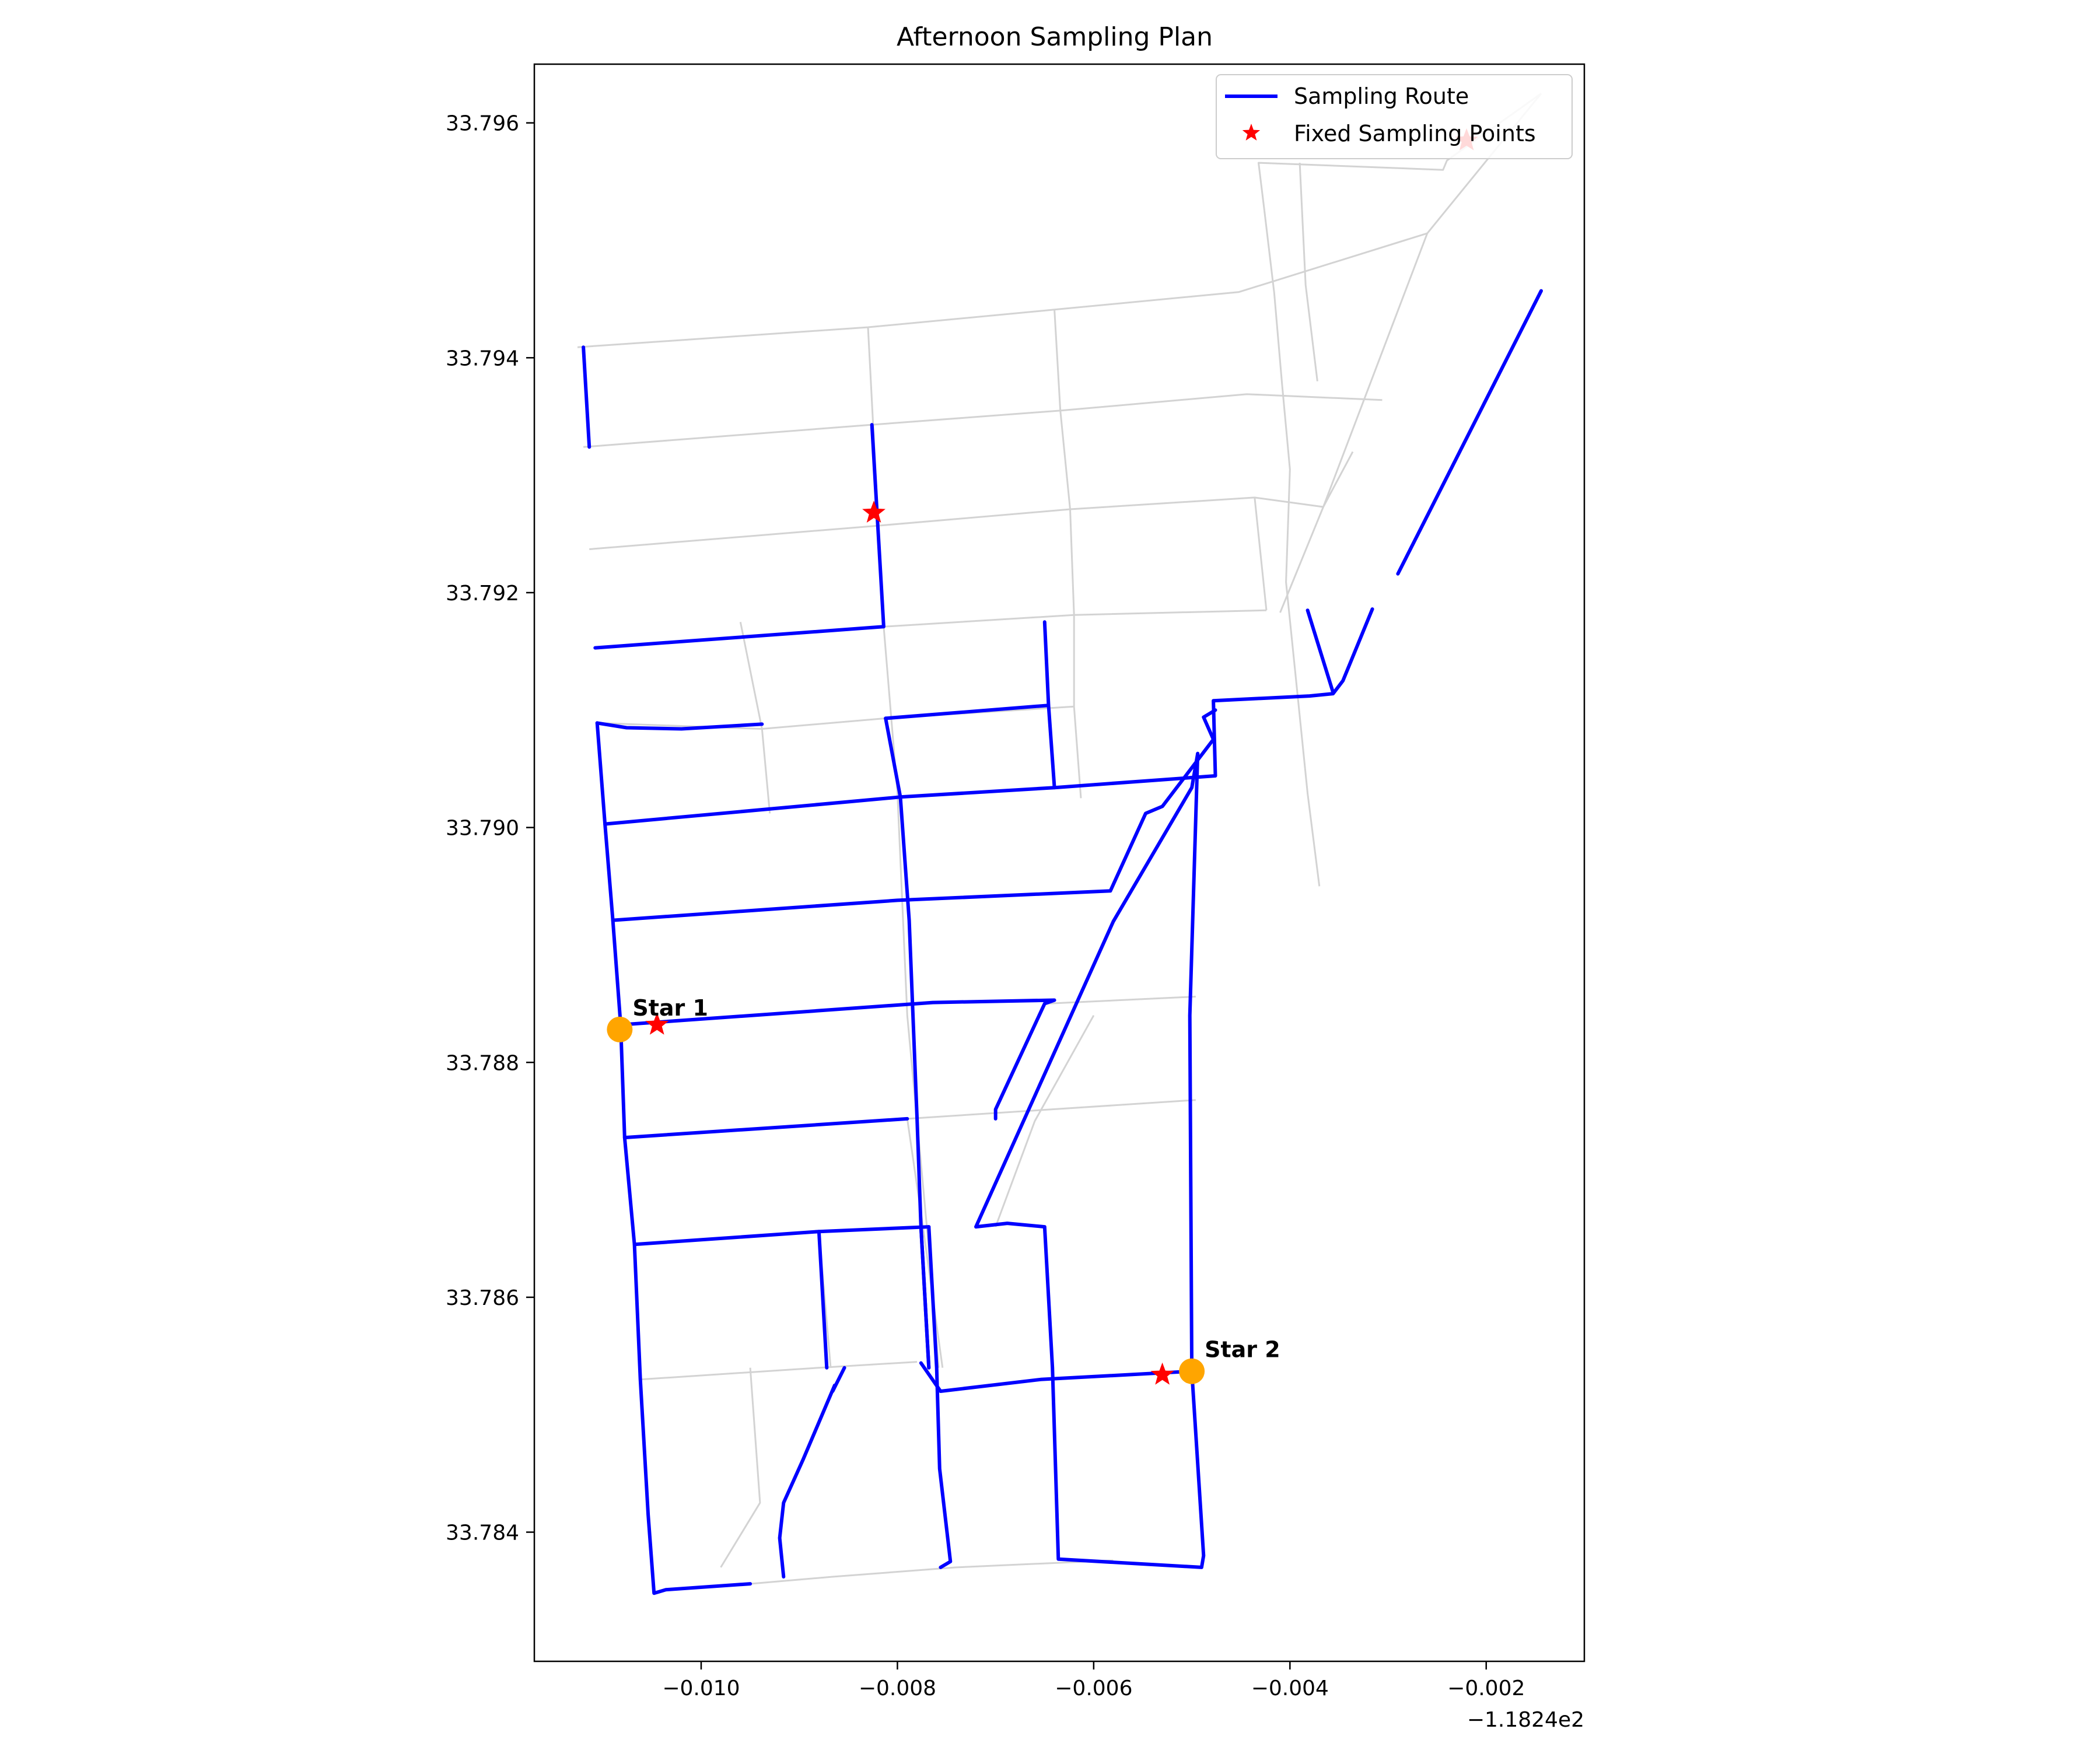 The image size is (2100, 1750). What do you see at coordinates (1486, 1688) in the screenshot?
I see `x-tick-label: −0.002` at bounding box center [1486, 1688].